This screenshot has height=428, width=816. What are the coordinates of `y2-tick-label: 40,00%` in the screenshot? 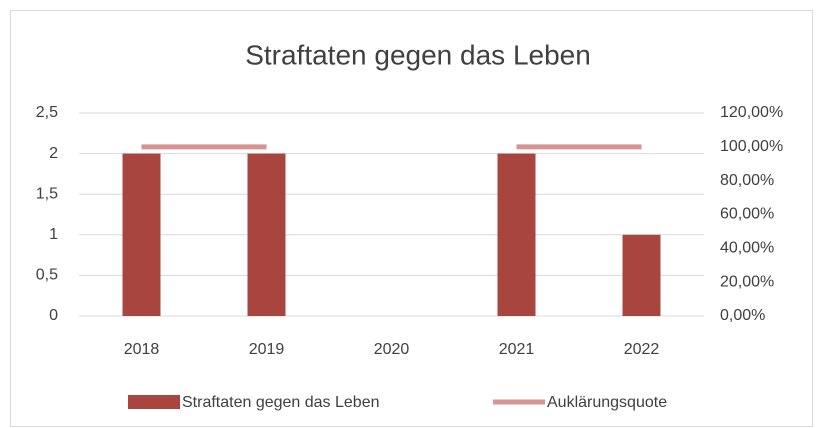 It's located at (747, 248).